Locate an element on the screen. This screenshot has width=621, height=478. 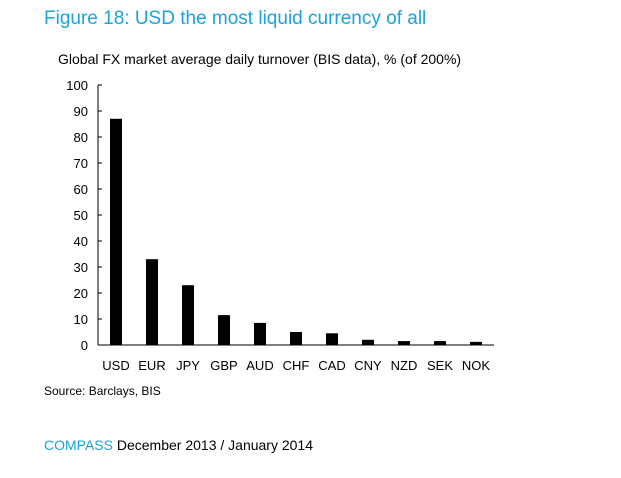
bar-nok is located at coordinates (476, 343).